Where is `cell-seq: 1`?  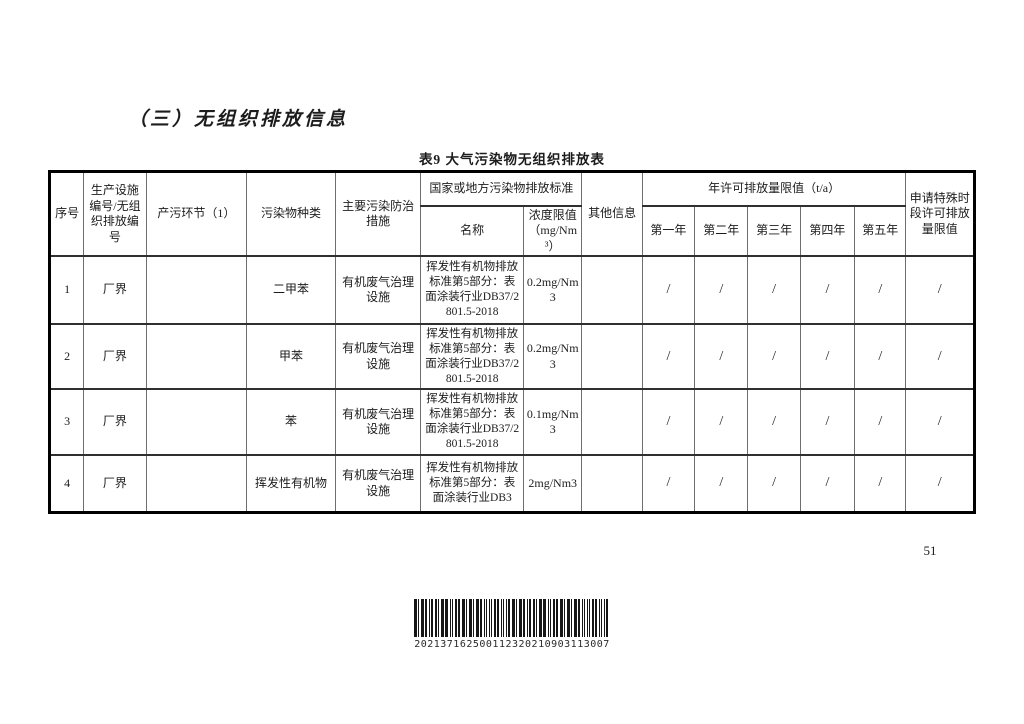 cell-seq: 1 is located at coordinates (66, 290).